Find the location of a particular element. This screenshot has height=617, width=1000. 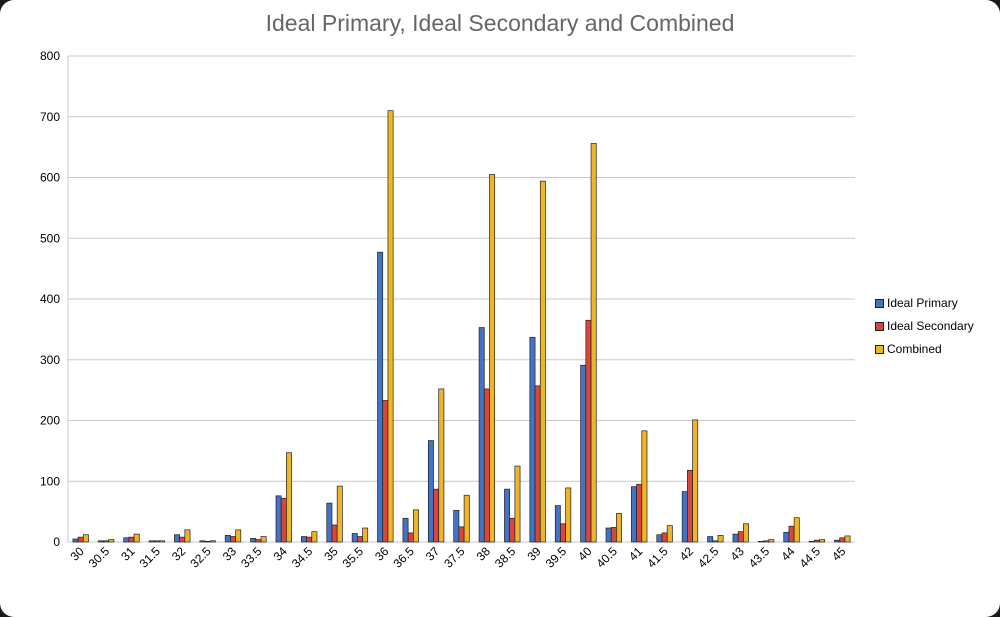

x-tick-label: 32.5 is located at coordinates (200, 557).